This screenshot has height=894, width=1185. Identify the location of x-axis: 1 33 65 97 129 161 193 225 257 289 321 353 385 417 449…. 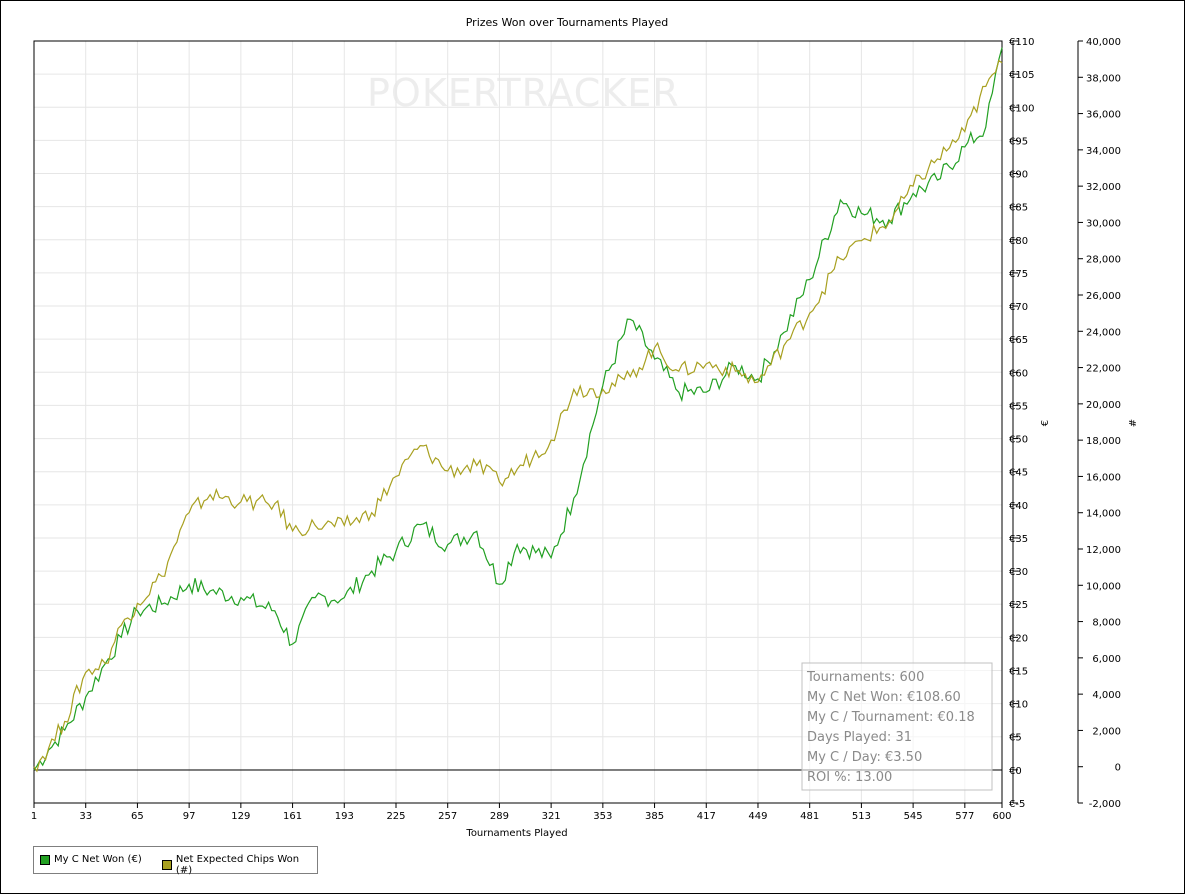
(521, 812).